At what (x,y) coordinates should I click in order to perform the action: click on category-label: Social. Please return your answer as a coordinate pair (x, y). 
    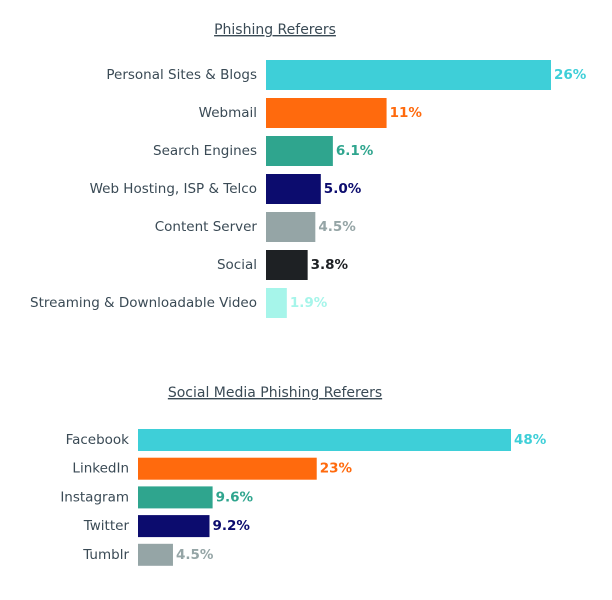
    Looking at the image, I should click on (237, 265).